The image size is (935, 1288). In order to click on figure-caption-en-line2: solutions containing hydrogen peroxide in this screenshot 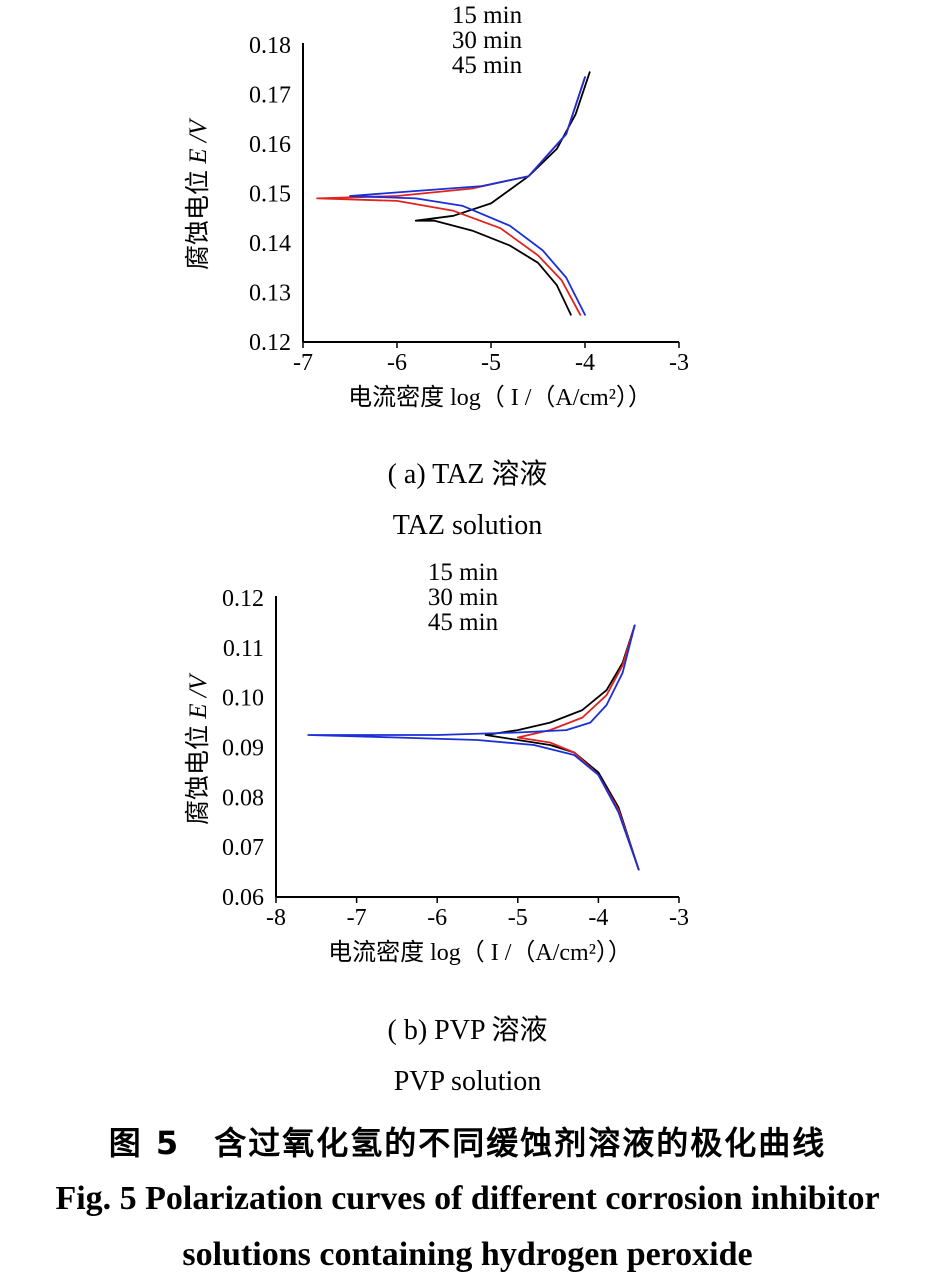, I will do `click(467, 1254)`.